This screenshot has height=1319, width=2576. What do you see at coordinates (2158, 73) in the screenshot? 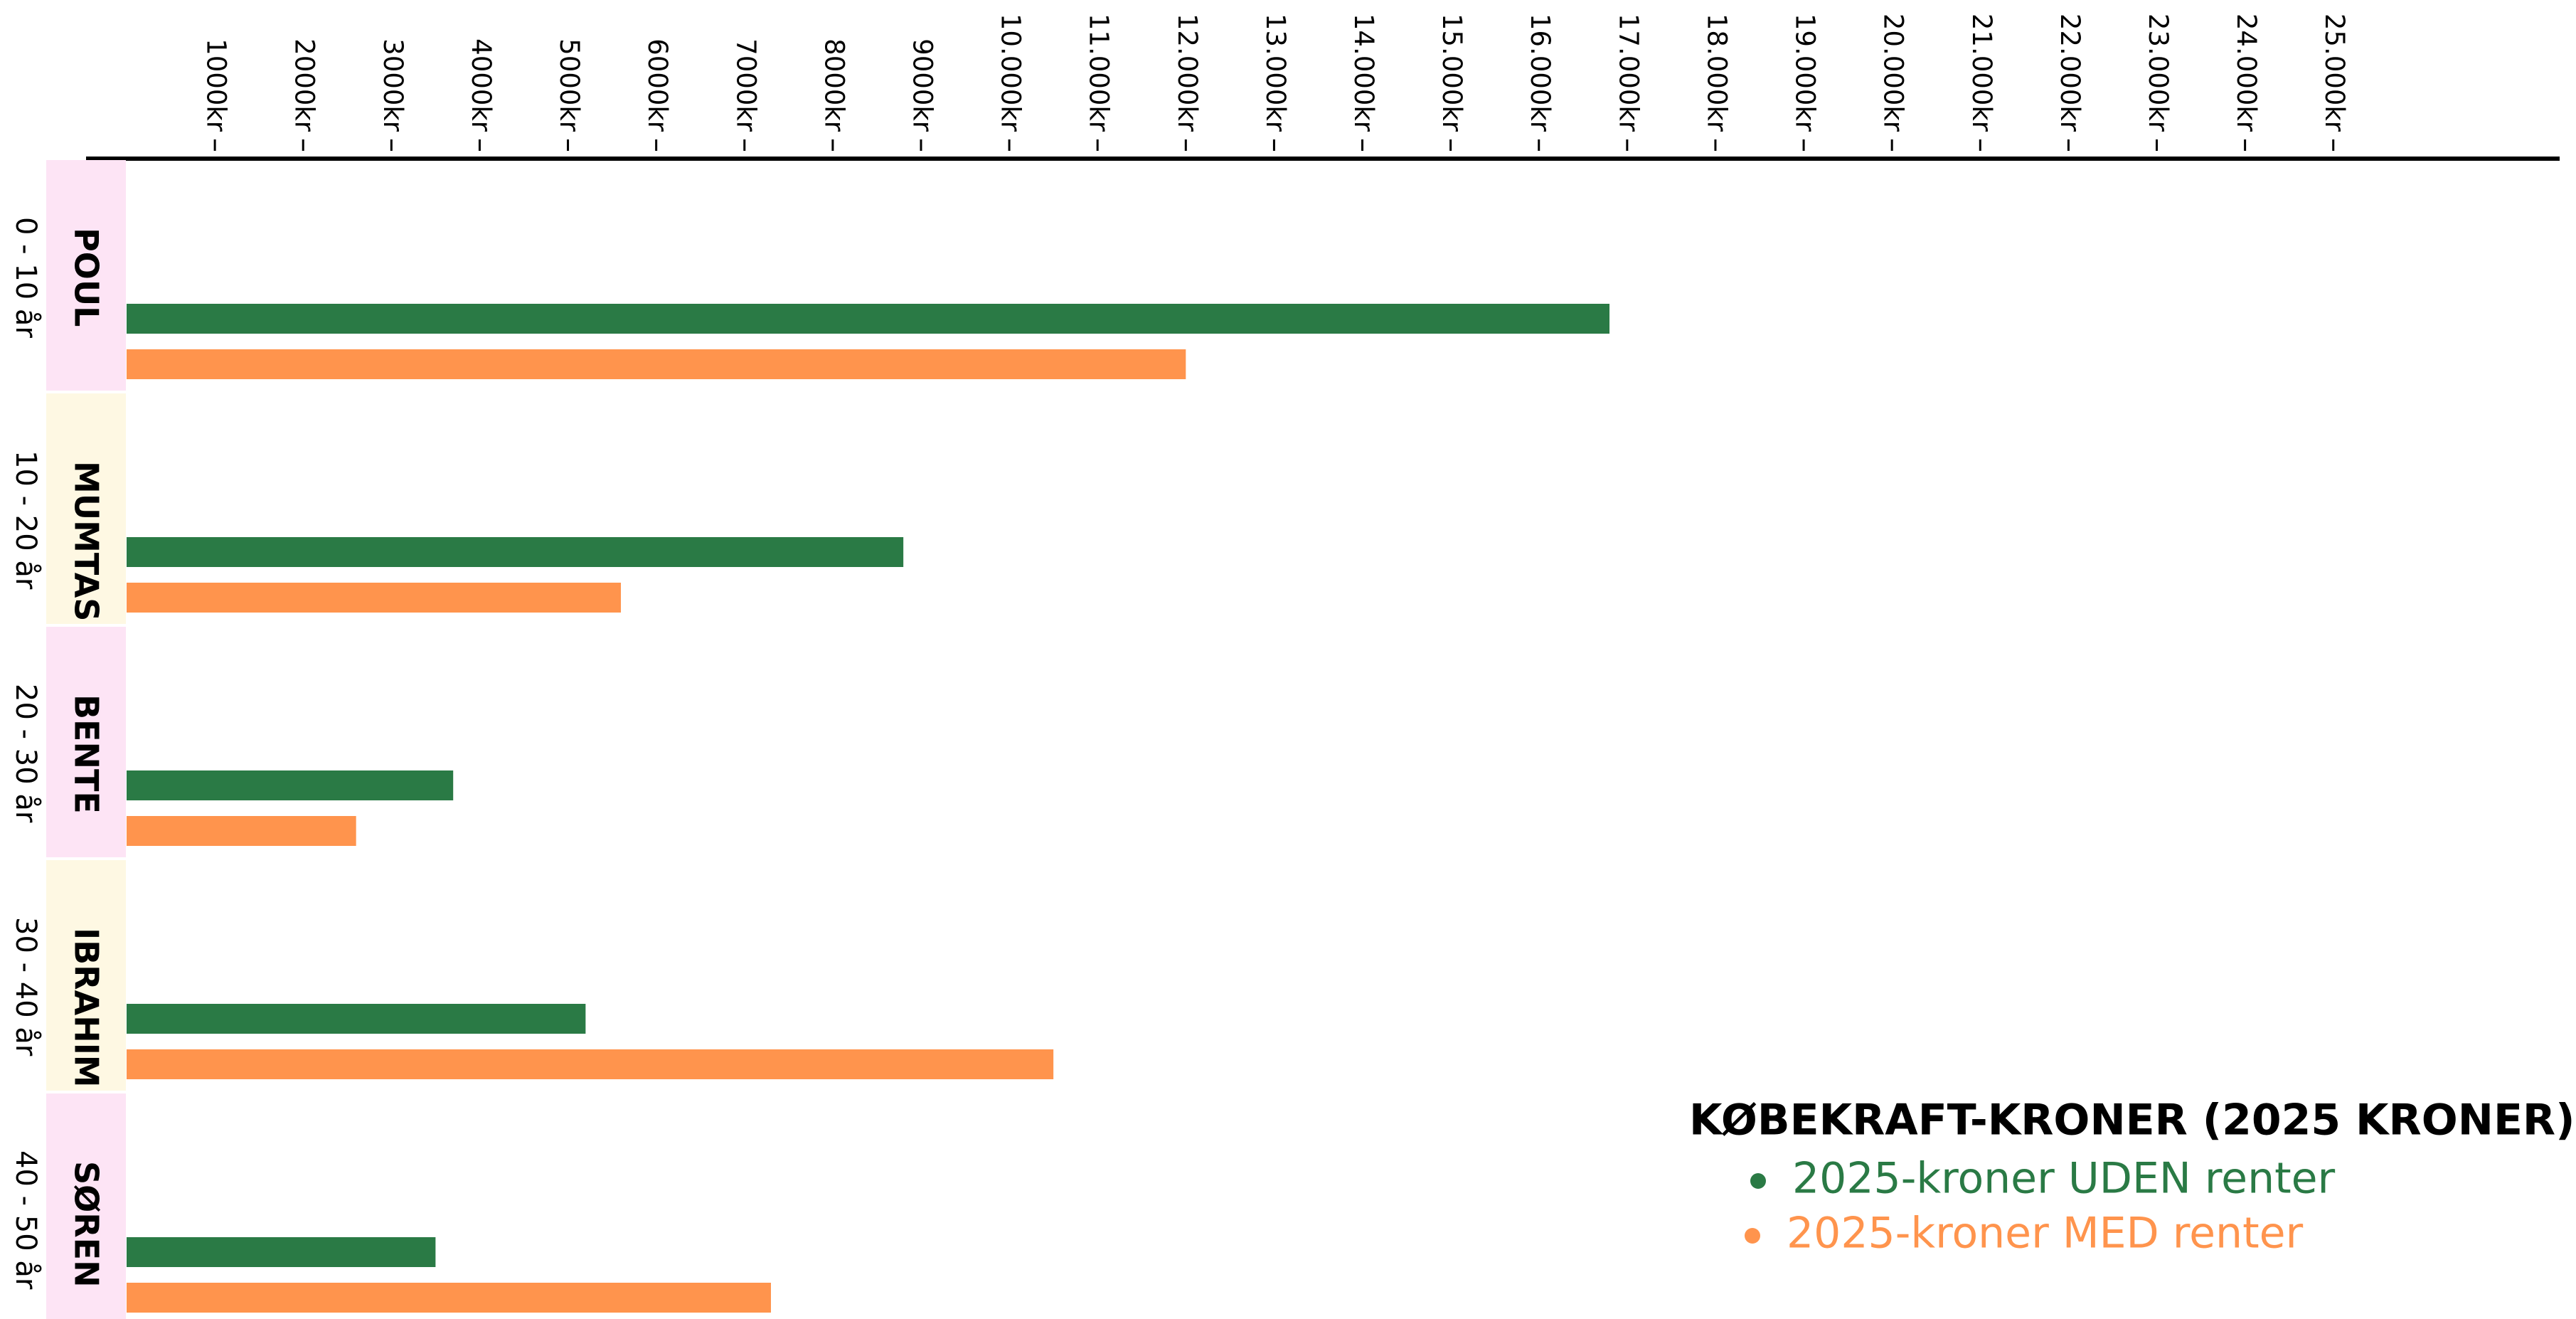
I see `x-tick-label: 23.000kr` at bounding box center [2158, 73].